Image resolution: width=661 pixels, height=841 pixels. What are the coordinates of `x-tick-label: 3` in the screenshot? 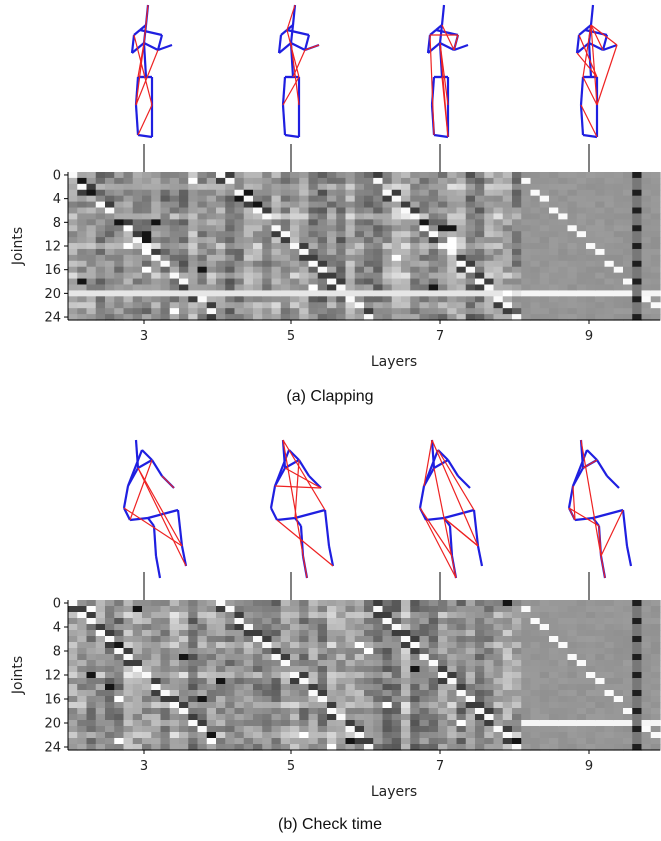 It's located at (144, 336).